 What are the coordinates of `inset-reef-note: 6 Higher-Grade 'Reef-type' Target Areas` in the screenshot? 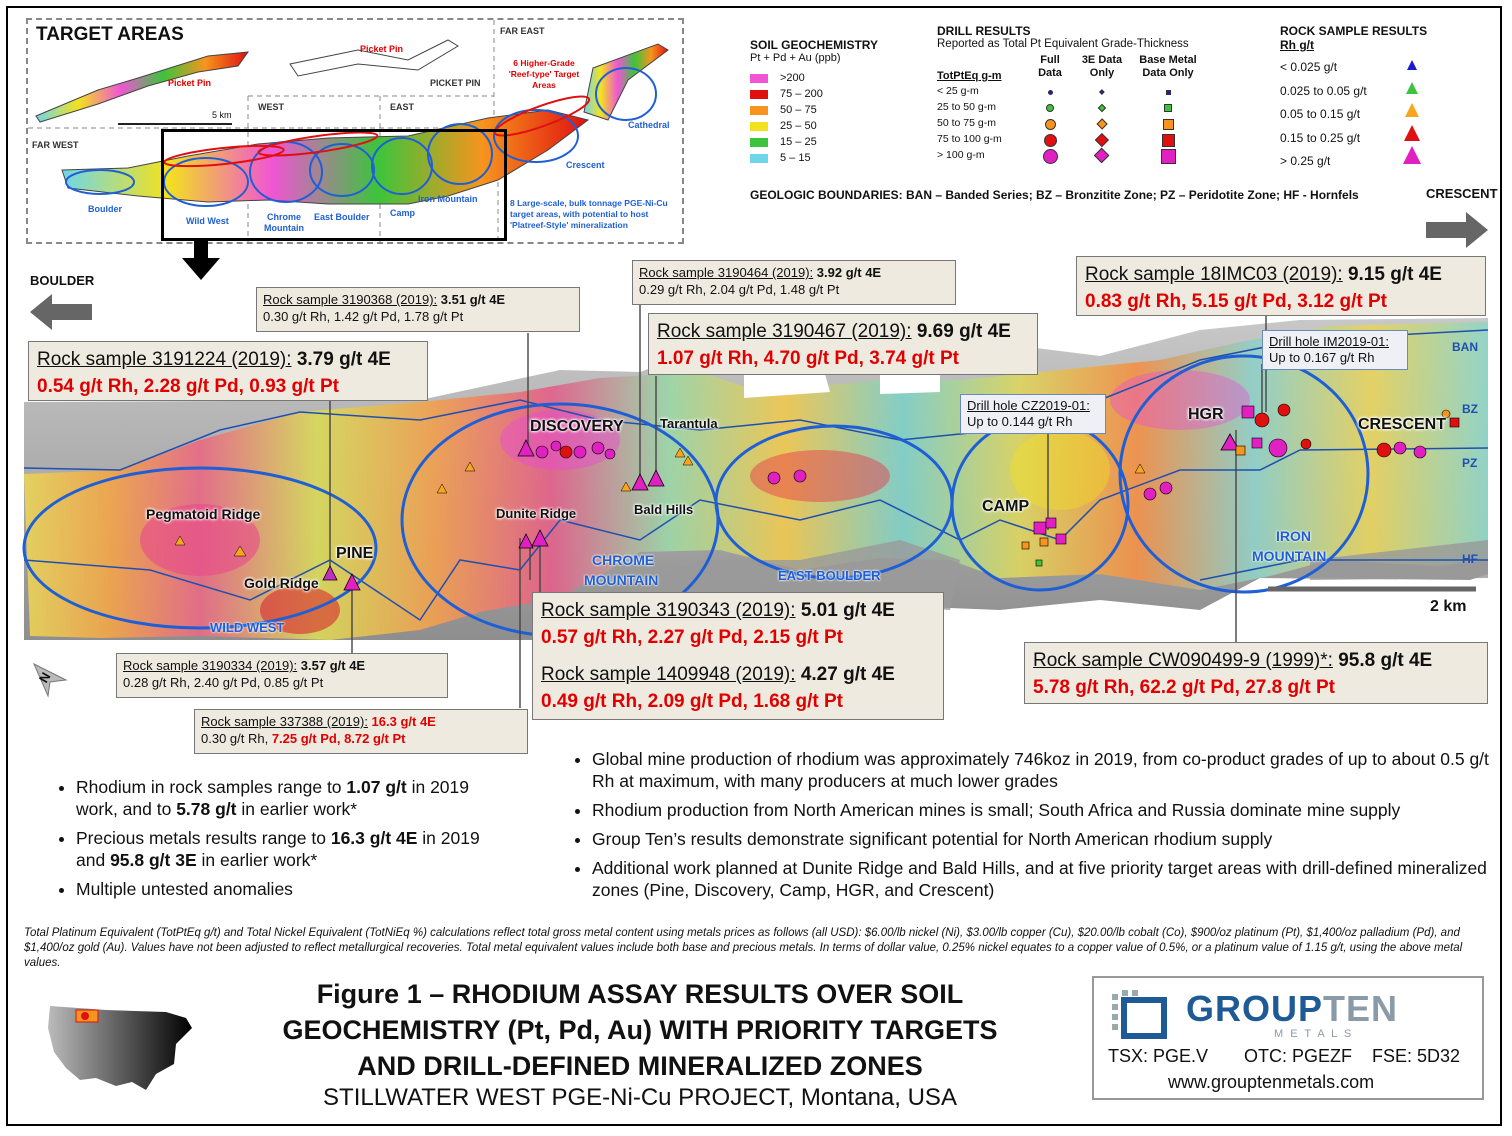 It's located at (544, 74).